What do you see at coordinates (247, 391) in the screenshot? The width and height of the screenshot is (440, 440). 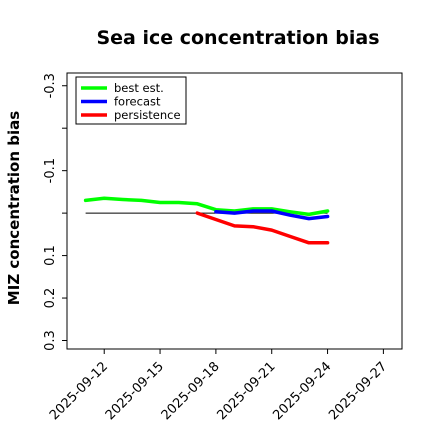 I see `x-tick-label: 2025-09-21` at bounding box center [247, 391].